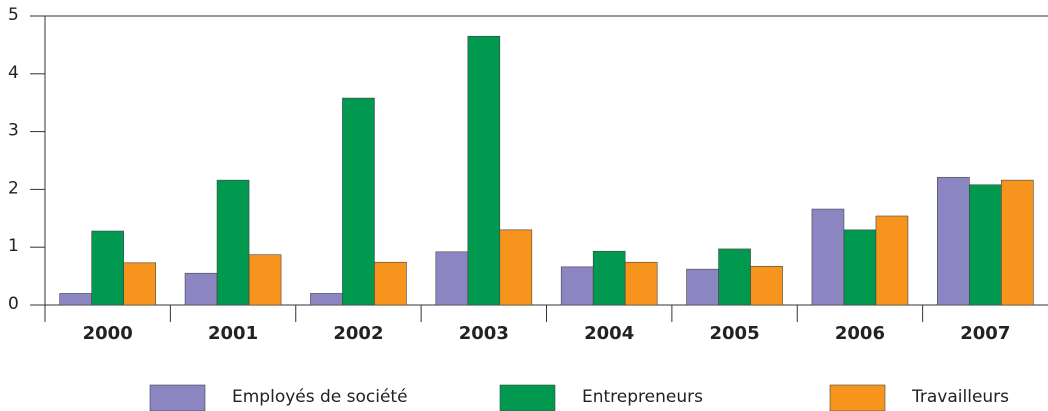 The width and height of the screenshot is (1048, 411). What do you see at coordinates (985, 333) in the screenshot?
I see `x-tick-label: 2007` at bounding box center [985, 333].